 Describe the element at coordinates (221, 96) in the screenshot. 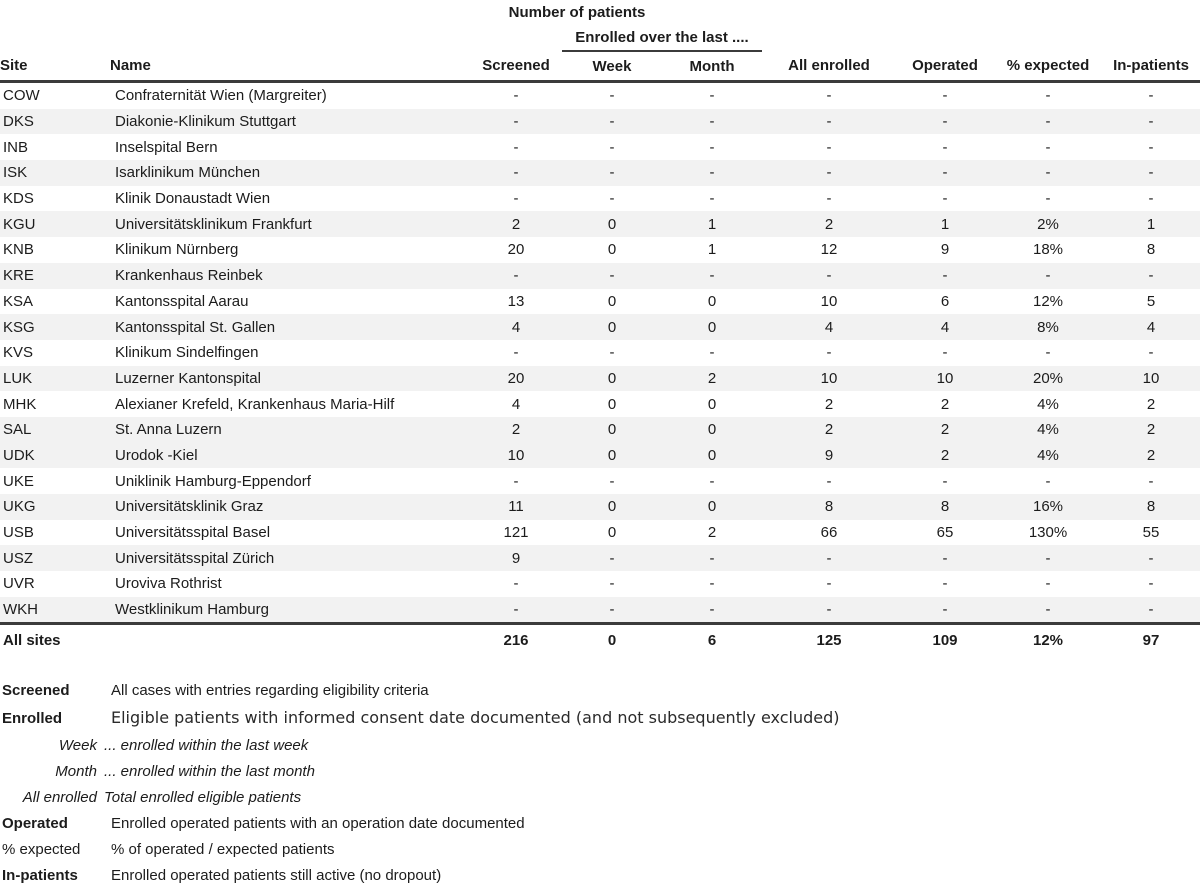

I see `site-name: Confraternität Wien (Margreiter)` at that location.